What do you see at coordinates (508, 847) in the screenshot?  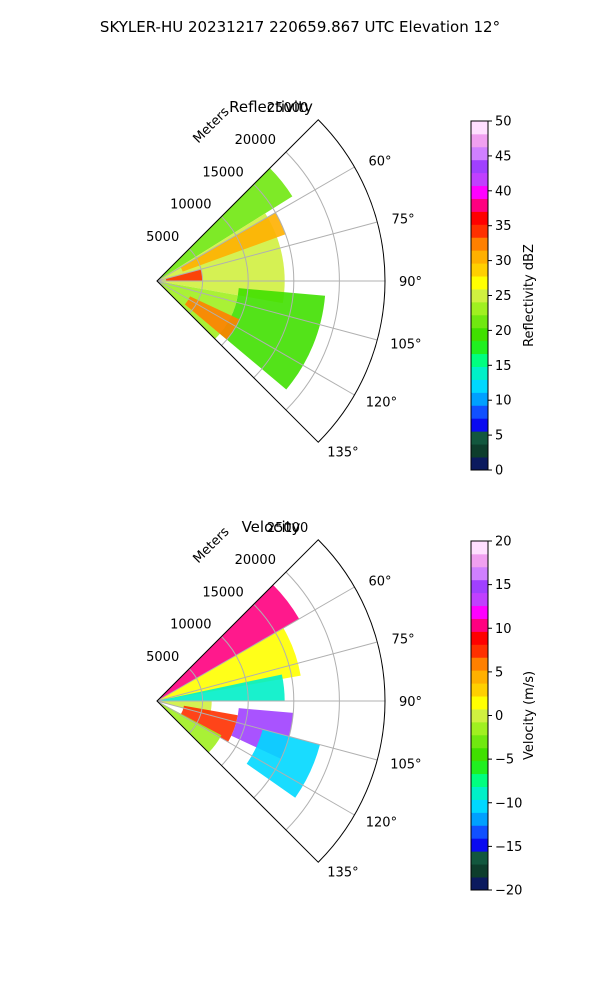 I see `colorbar-tick-label: −15` at bounding box center [508, 847].